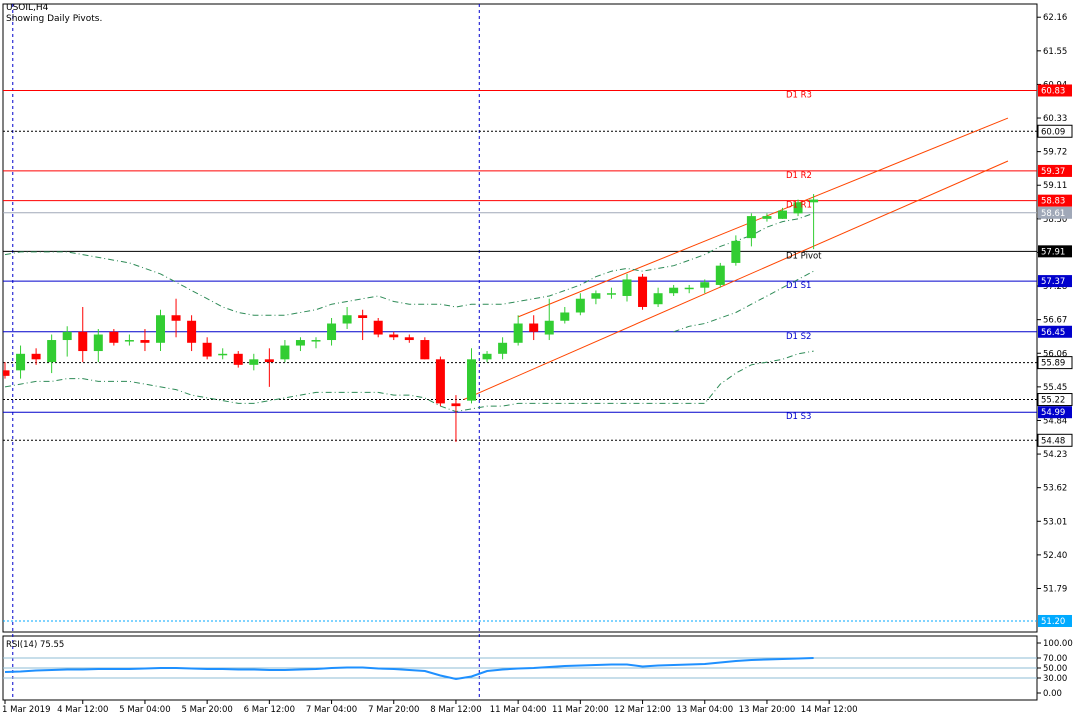 The height and width of the screenshot is (724, 1080). What do you see at coordinates (1055, 669) in the screenshot?
I see `rsi-tick-label: 50.00` at bounding box center [1055, 669].